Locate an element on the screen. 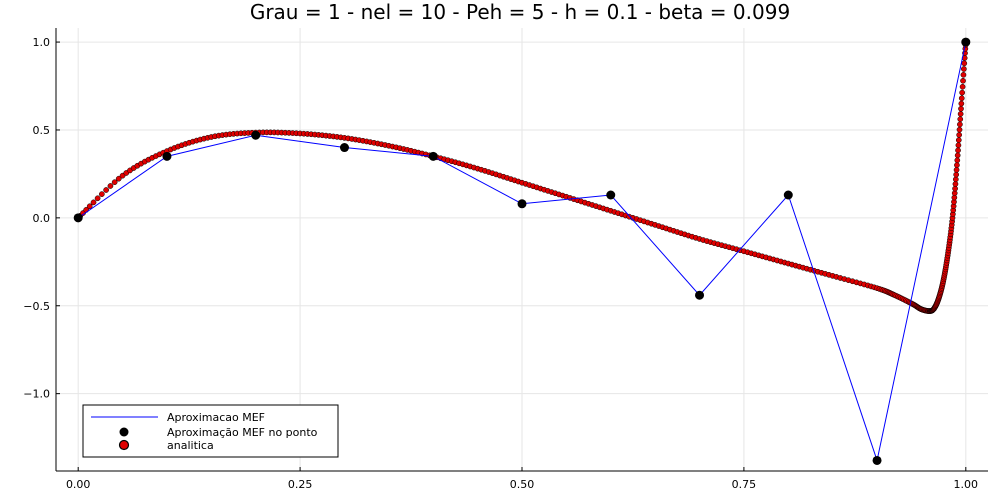 The width and height of the screenshot is (1000, 500). x-tick-label: 0.50 is located at coordinates (522, 484).